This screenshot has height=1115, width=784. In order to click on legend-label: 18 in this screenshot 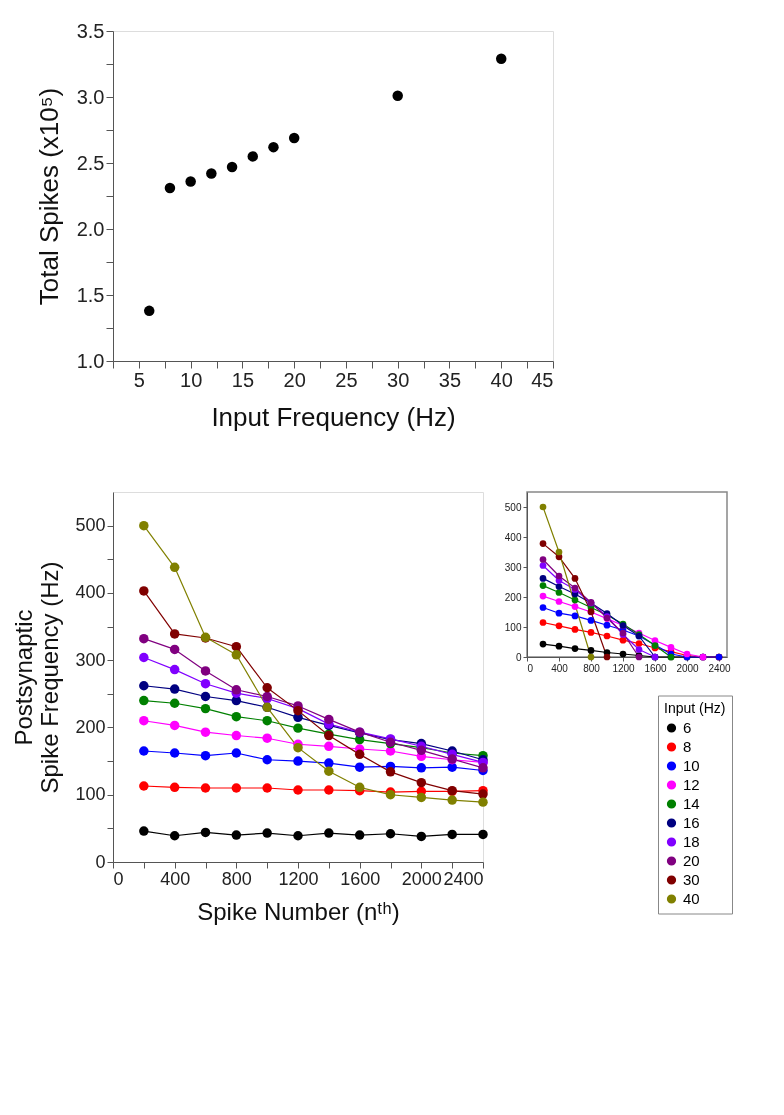, I will do `click(691, 841)`.